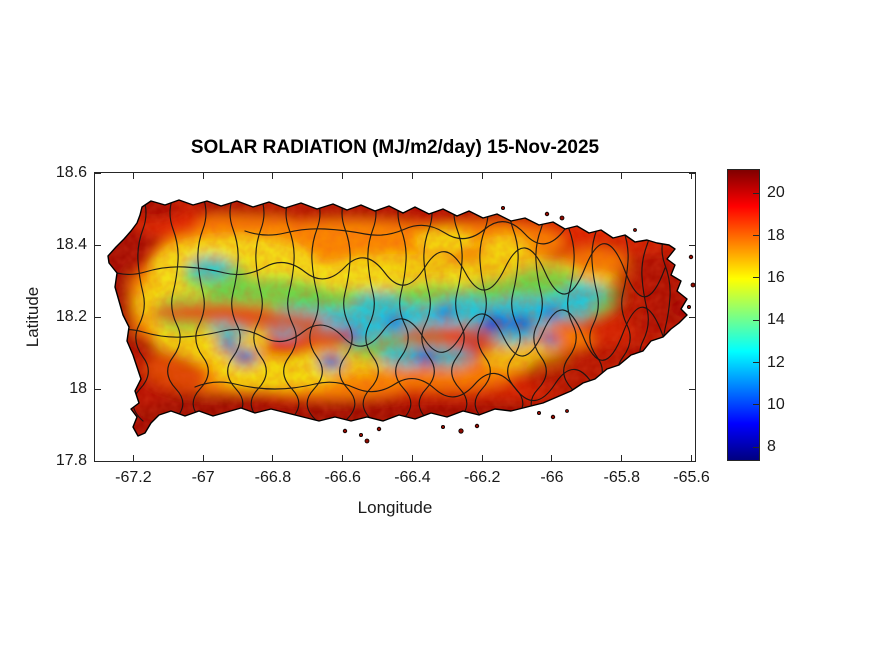 The height and width of the screenshot is (656, 875). I want to click on y-tick-label: 18, so click(78, 388).